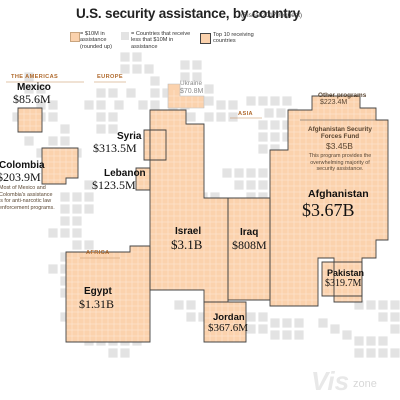 This screenshot has width=400, height=400. What do you see at coordinates (249, 249) in the screenshot?
I see `iraq-shape` at bounding box center [249, 249].